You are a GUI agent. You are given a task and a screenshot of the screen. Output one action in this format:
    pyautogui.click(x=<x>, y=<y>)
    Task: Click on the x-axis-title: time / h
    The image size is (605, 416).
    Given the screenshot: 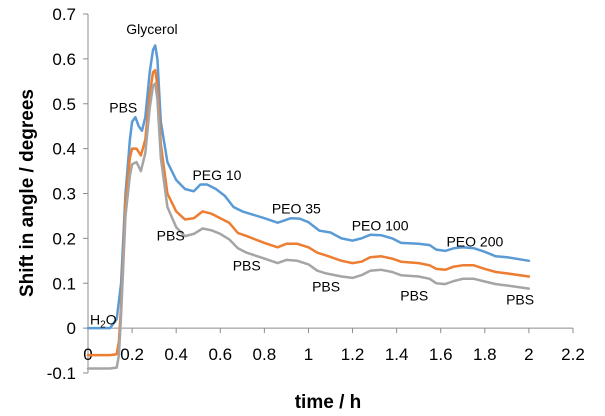 What is the action you would take?
    pyautogui.click(x=328, y=402)
    